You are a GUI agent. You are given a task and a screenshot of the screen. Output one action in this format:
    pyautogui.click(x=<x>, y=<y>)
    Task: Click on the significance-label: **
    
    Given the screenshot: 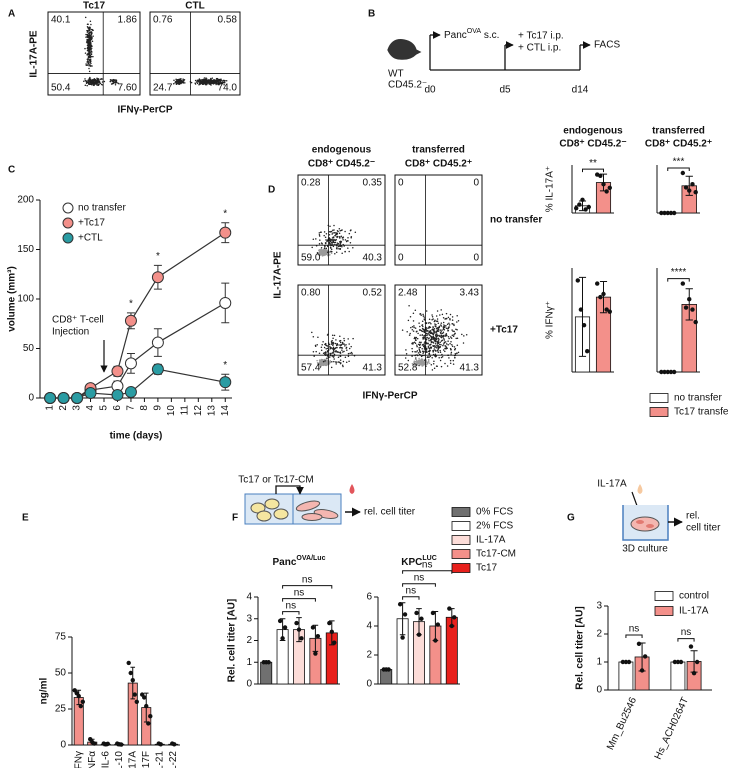 What is the action you would take?
    pyautogui.click(x=593, y=163)
    